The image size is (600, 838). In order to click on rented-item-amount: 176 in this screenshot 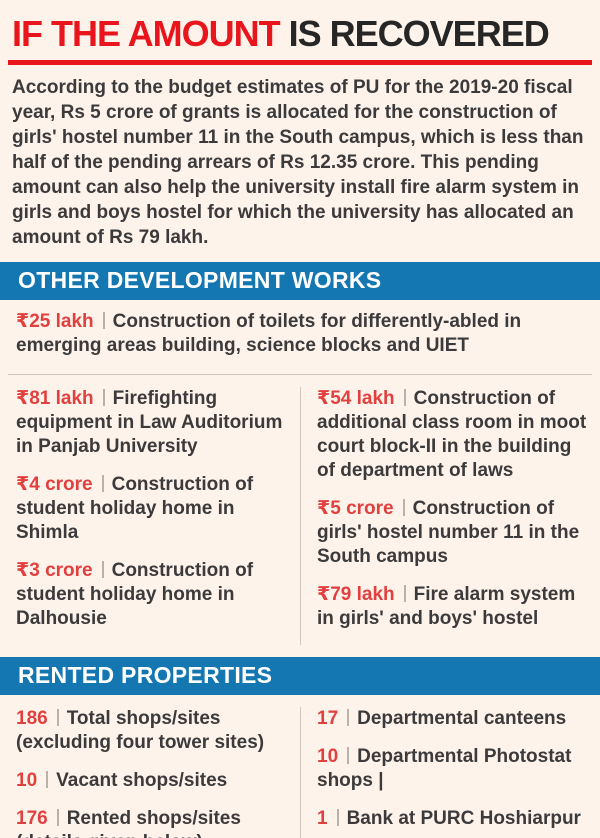, I will do `click(32, 818)`.